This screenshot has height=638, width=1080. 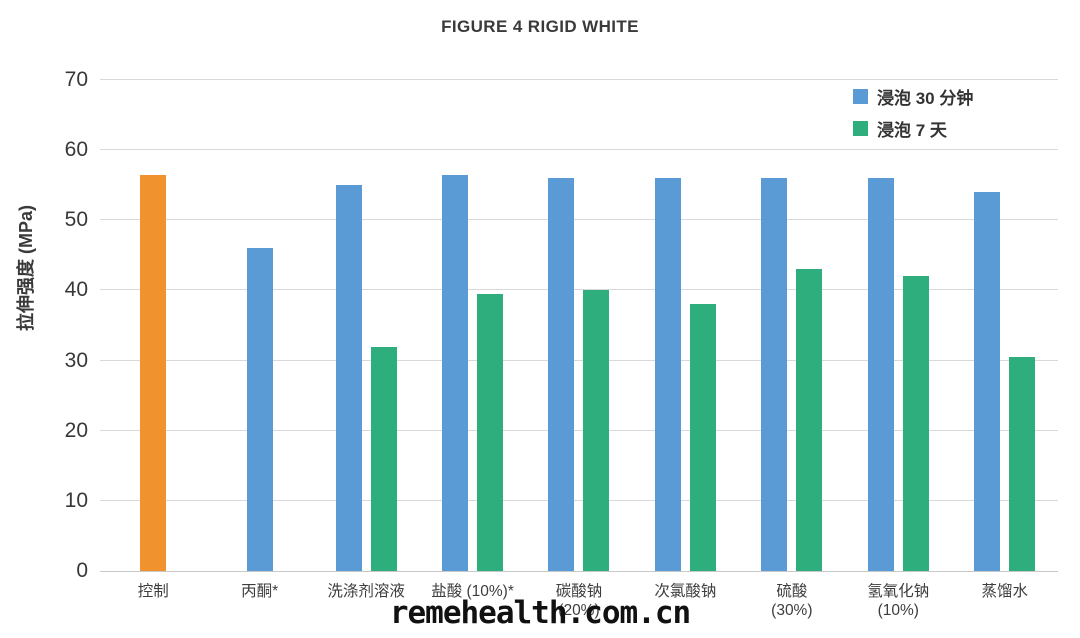 I want to click on x-label-4: 盐酸 (10%)*, so click(x=472, y=601).